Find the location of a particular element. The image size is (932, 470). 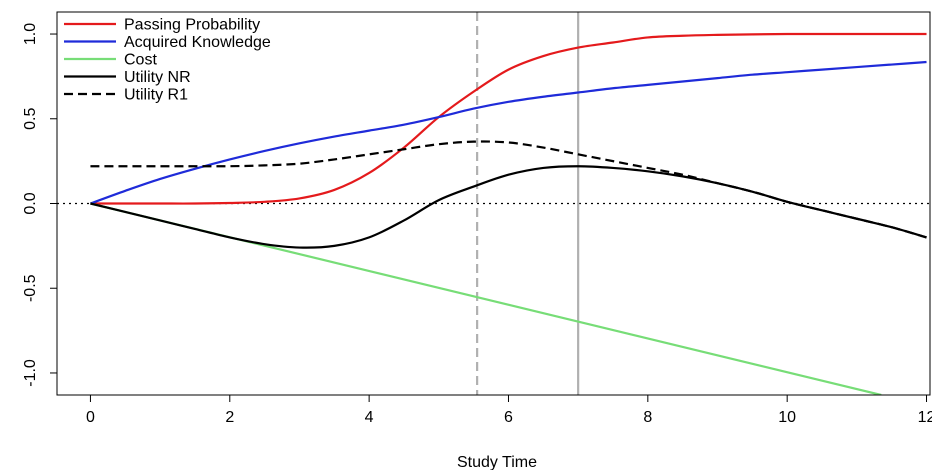

legend-item: Acquired Knowledge is located at coordinates (167, 42).